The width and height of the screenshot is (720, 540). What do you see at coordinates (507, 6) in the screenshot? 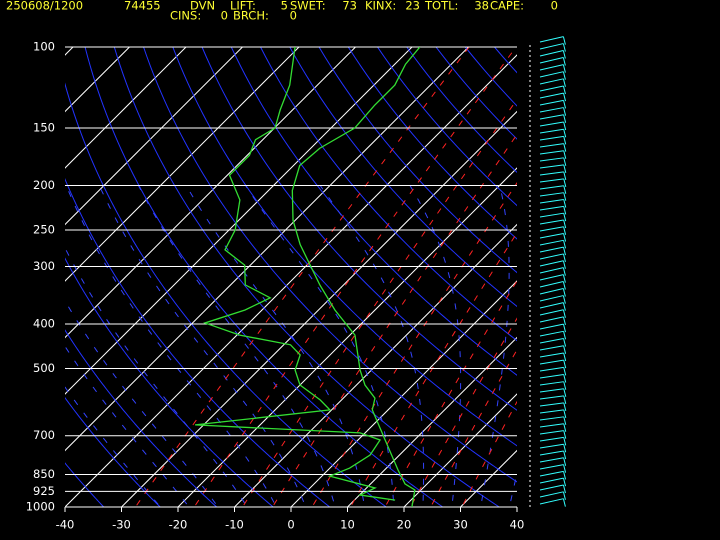
I see `index-label: CAPE:` at bounding box center [507, 6].